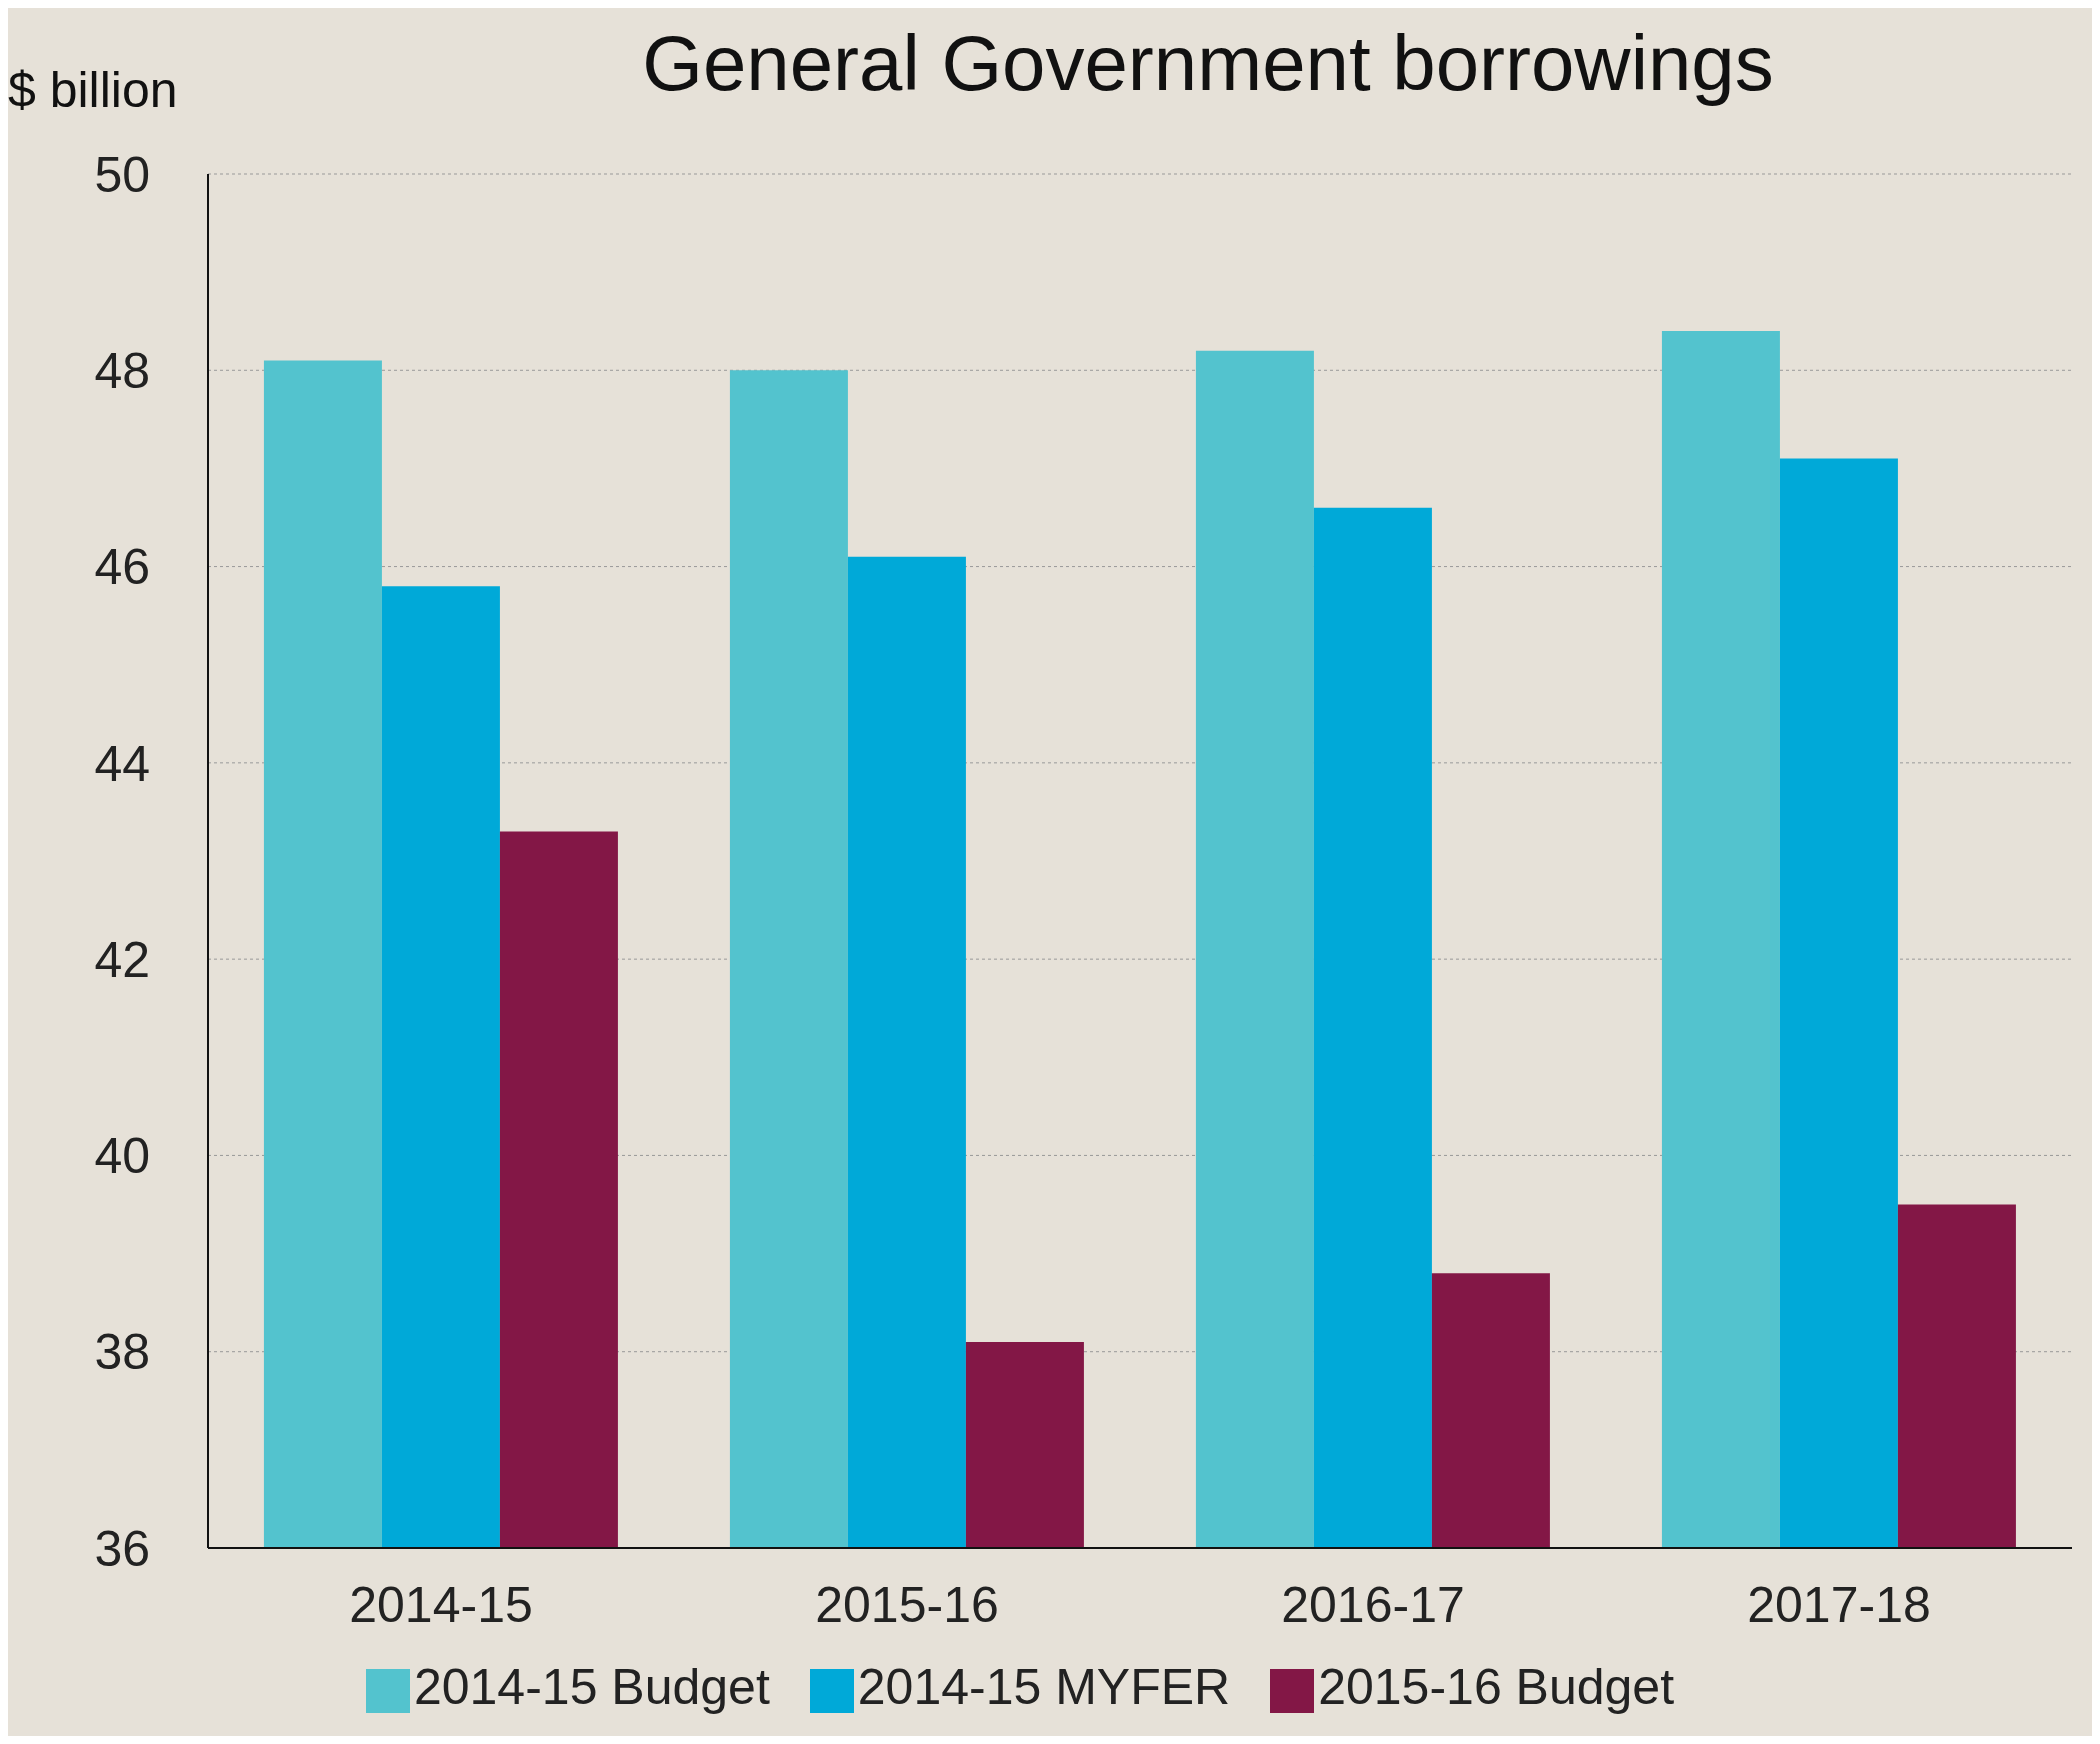 The width and height of the screenshot is (2100, 1744). I want to click on y-tick-label: 44, so click(122, 763).